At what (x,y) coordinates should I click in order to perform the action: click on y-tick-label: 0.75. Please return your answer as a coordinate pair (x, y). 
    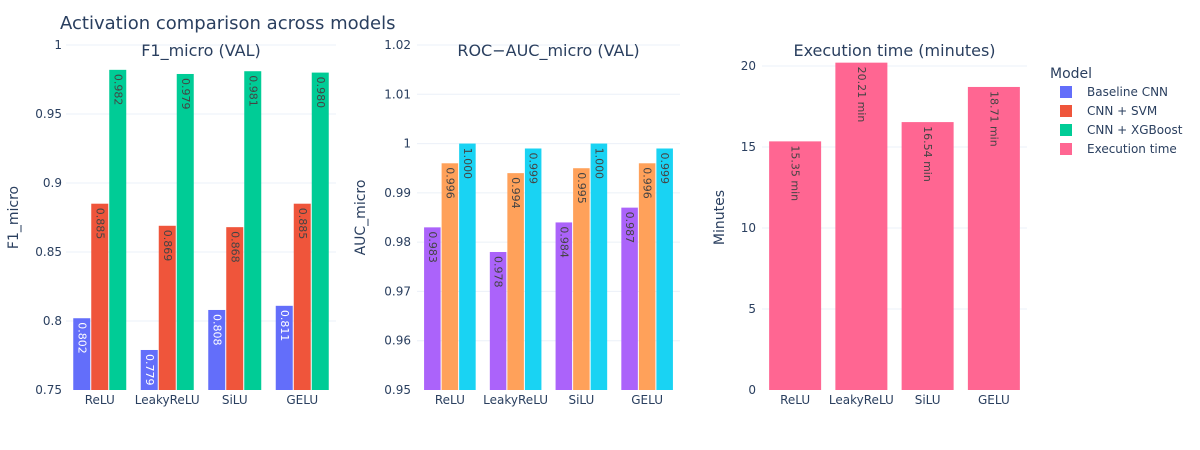
    Looking at the image, I should click on (48, 390).